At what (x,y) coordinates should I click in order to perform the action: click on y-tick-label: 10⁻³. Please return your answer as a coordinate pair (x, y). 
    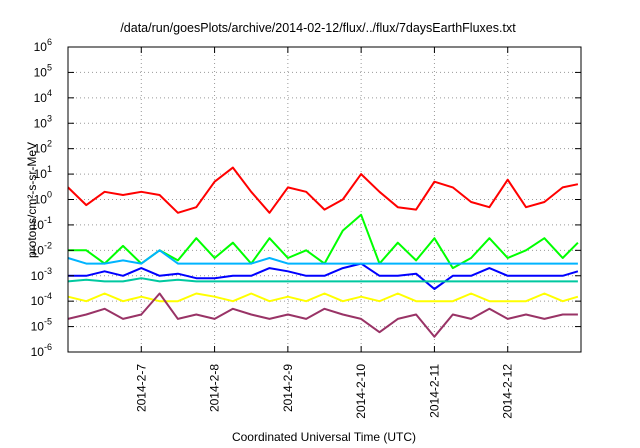
    Looking at the image, I should click on (41, 274).